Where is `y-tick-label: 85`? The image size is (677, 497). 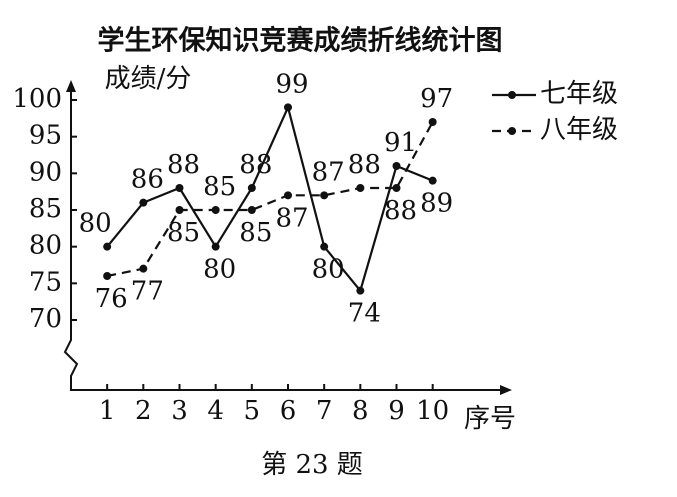
y-tick-label: 85 is located at coordinates (45, 209).